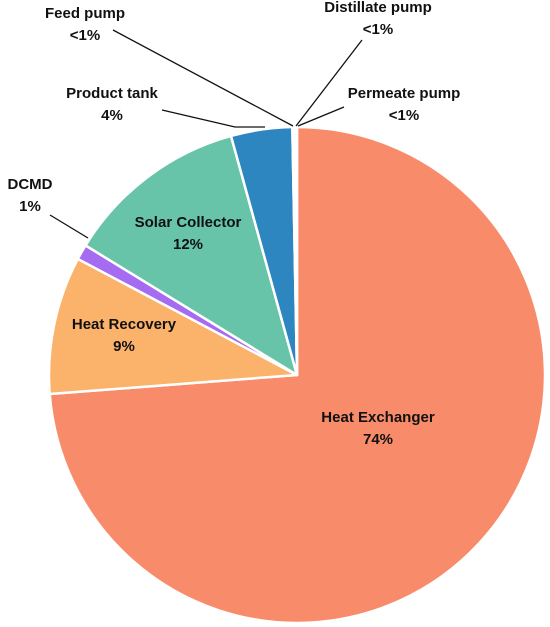  Describe the element at coordinates (188, 244) in the screenshot. I see `slice-value-label-solar-collector: 12%` at that location.